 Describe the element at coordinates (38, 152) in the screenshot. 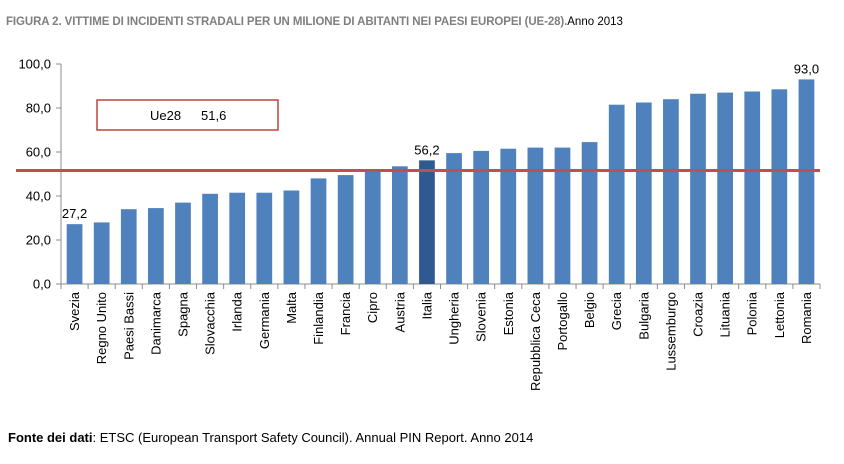

I see `y-tick-label: 60,0` at that location.